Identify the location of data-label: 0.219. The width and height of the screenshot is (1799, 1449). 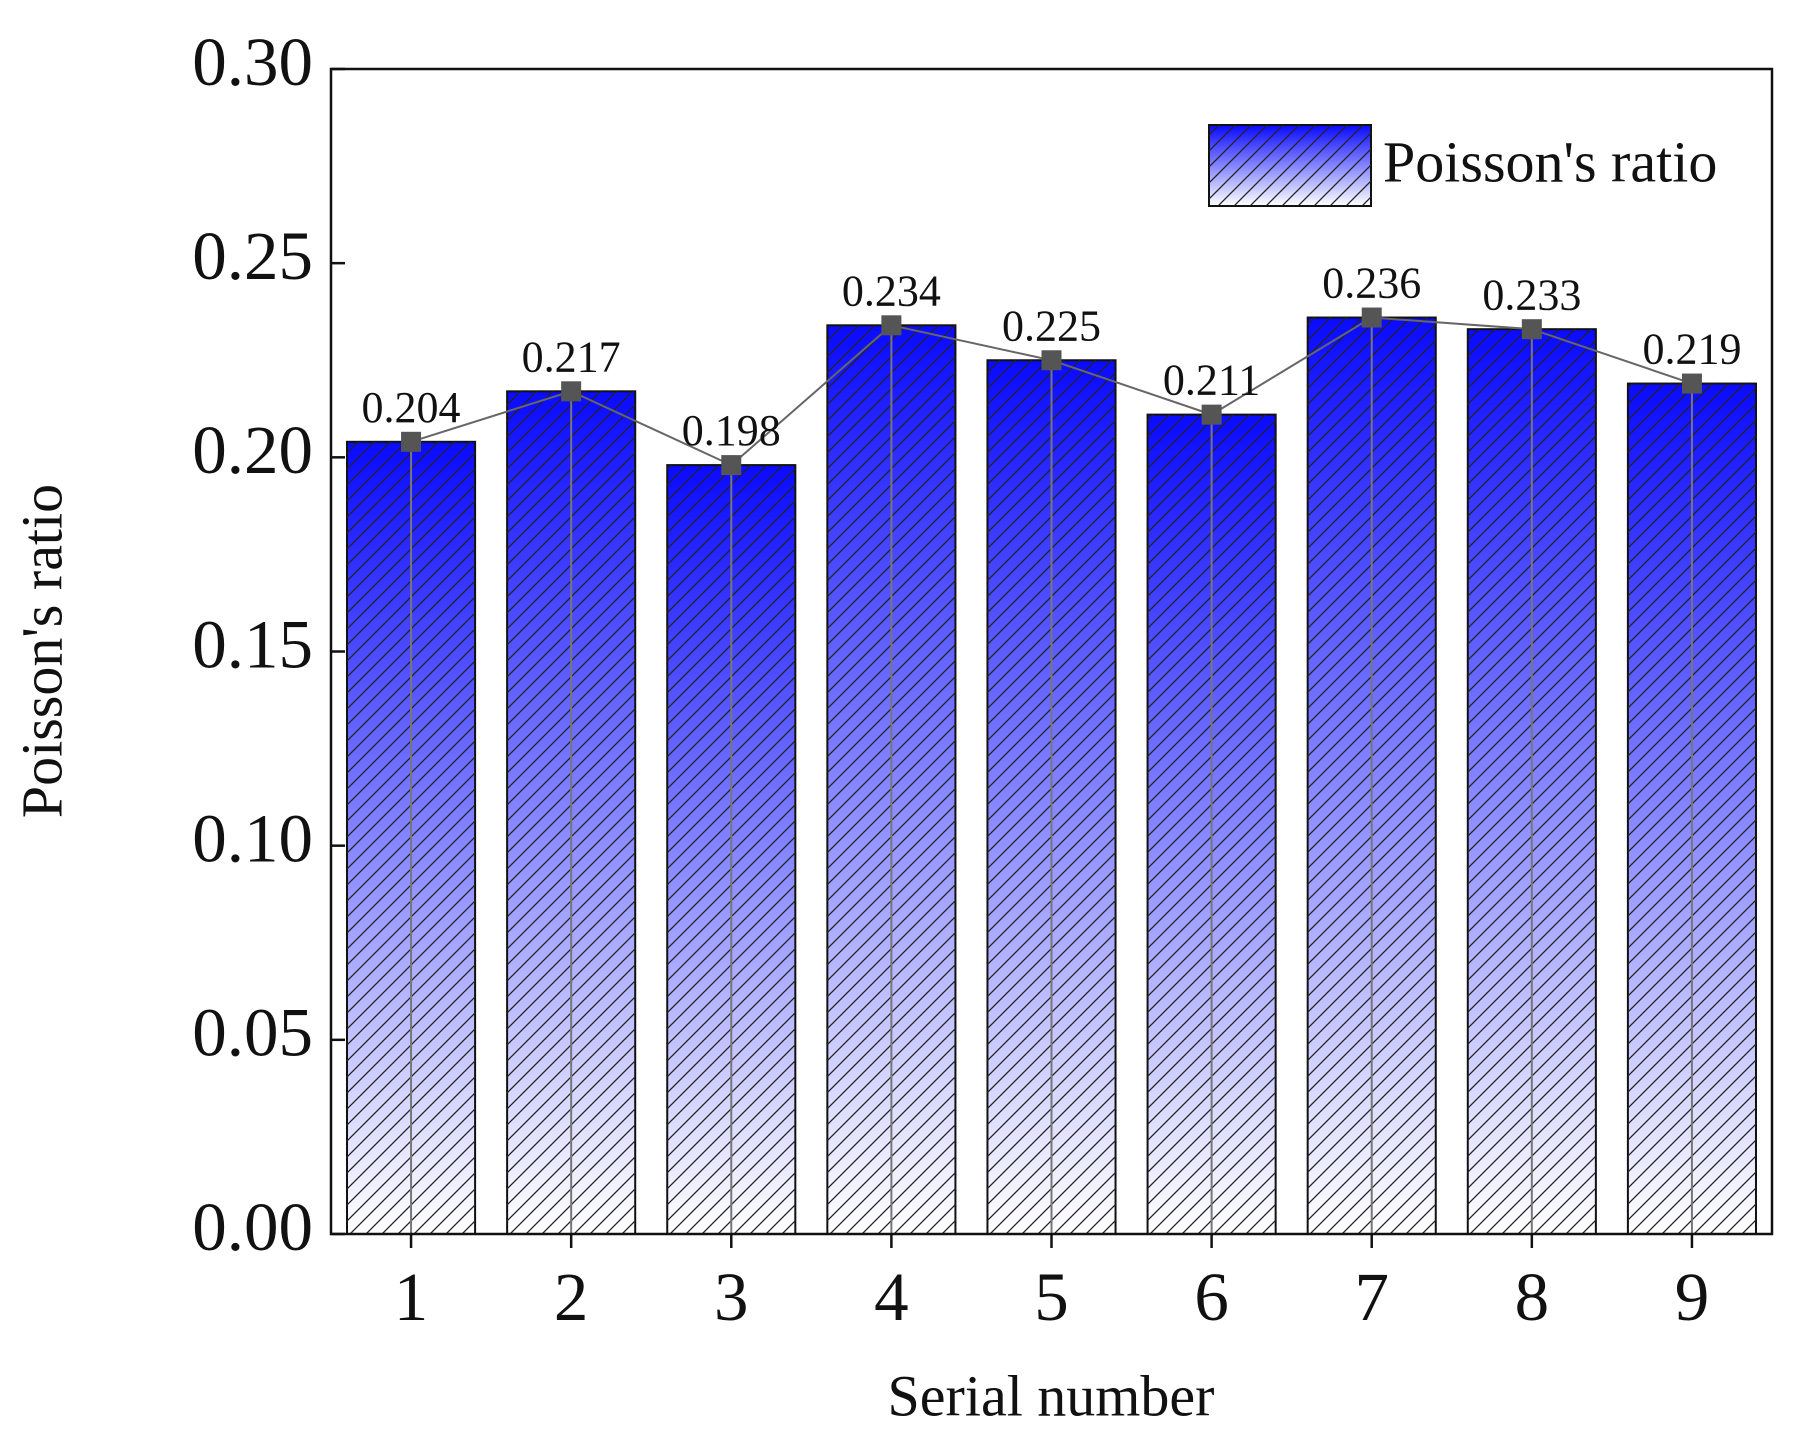
(1691, 349).